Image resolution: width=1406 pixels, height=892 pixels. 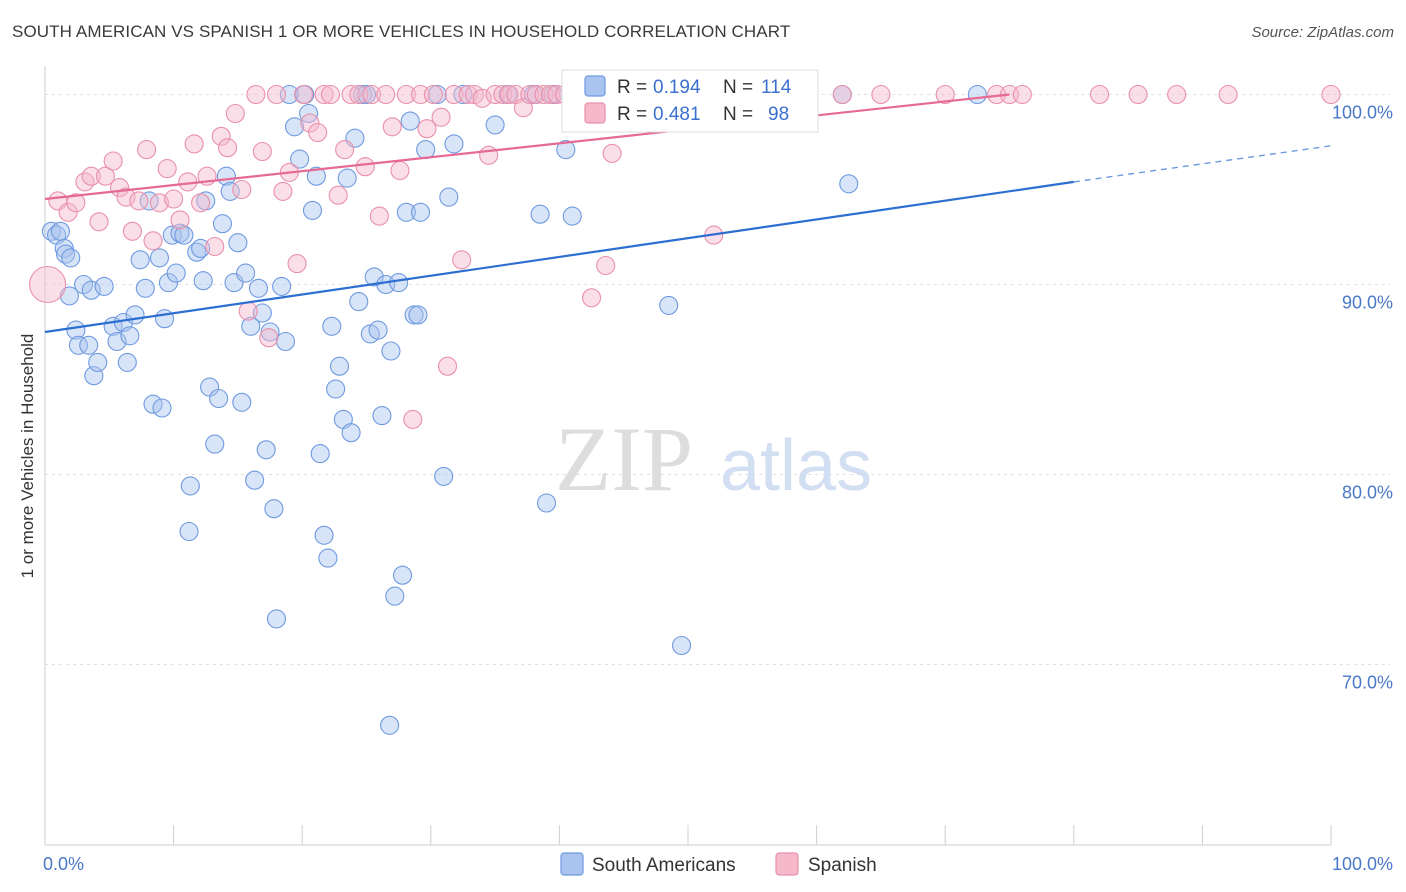 What do you see at coordinates (664, 865) in the screenshot?
I see `series-legend-south-americans: South Americans` at bounding box center [664, 865].